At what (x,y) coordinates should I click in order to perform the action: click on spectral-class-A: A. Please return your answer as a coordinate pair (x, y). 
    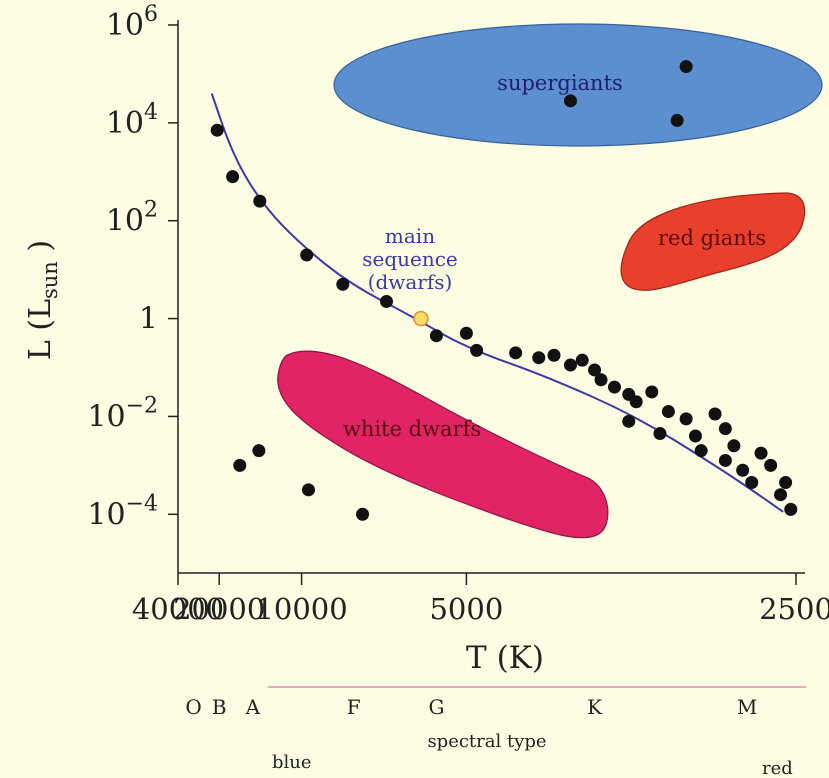
    Looking at the image, I should click on (253, 707).